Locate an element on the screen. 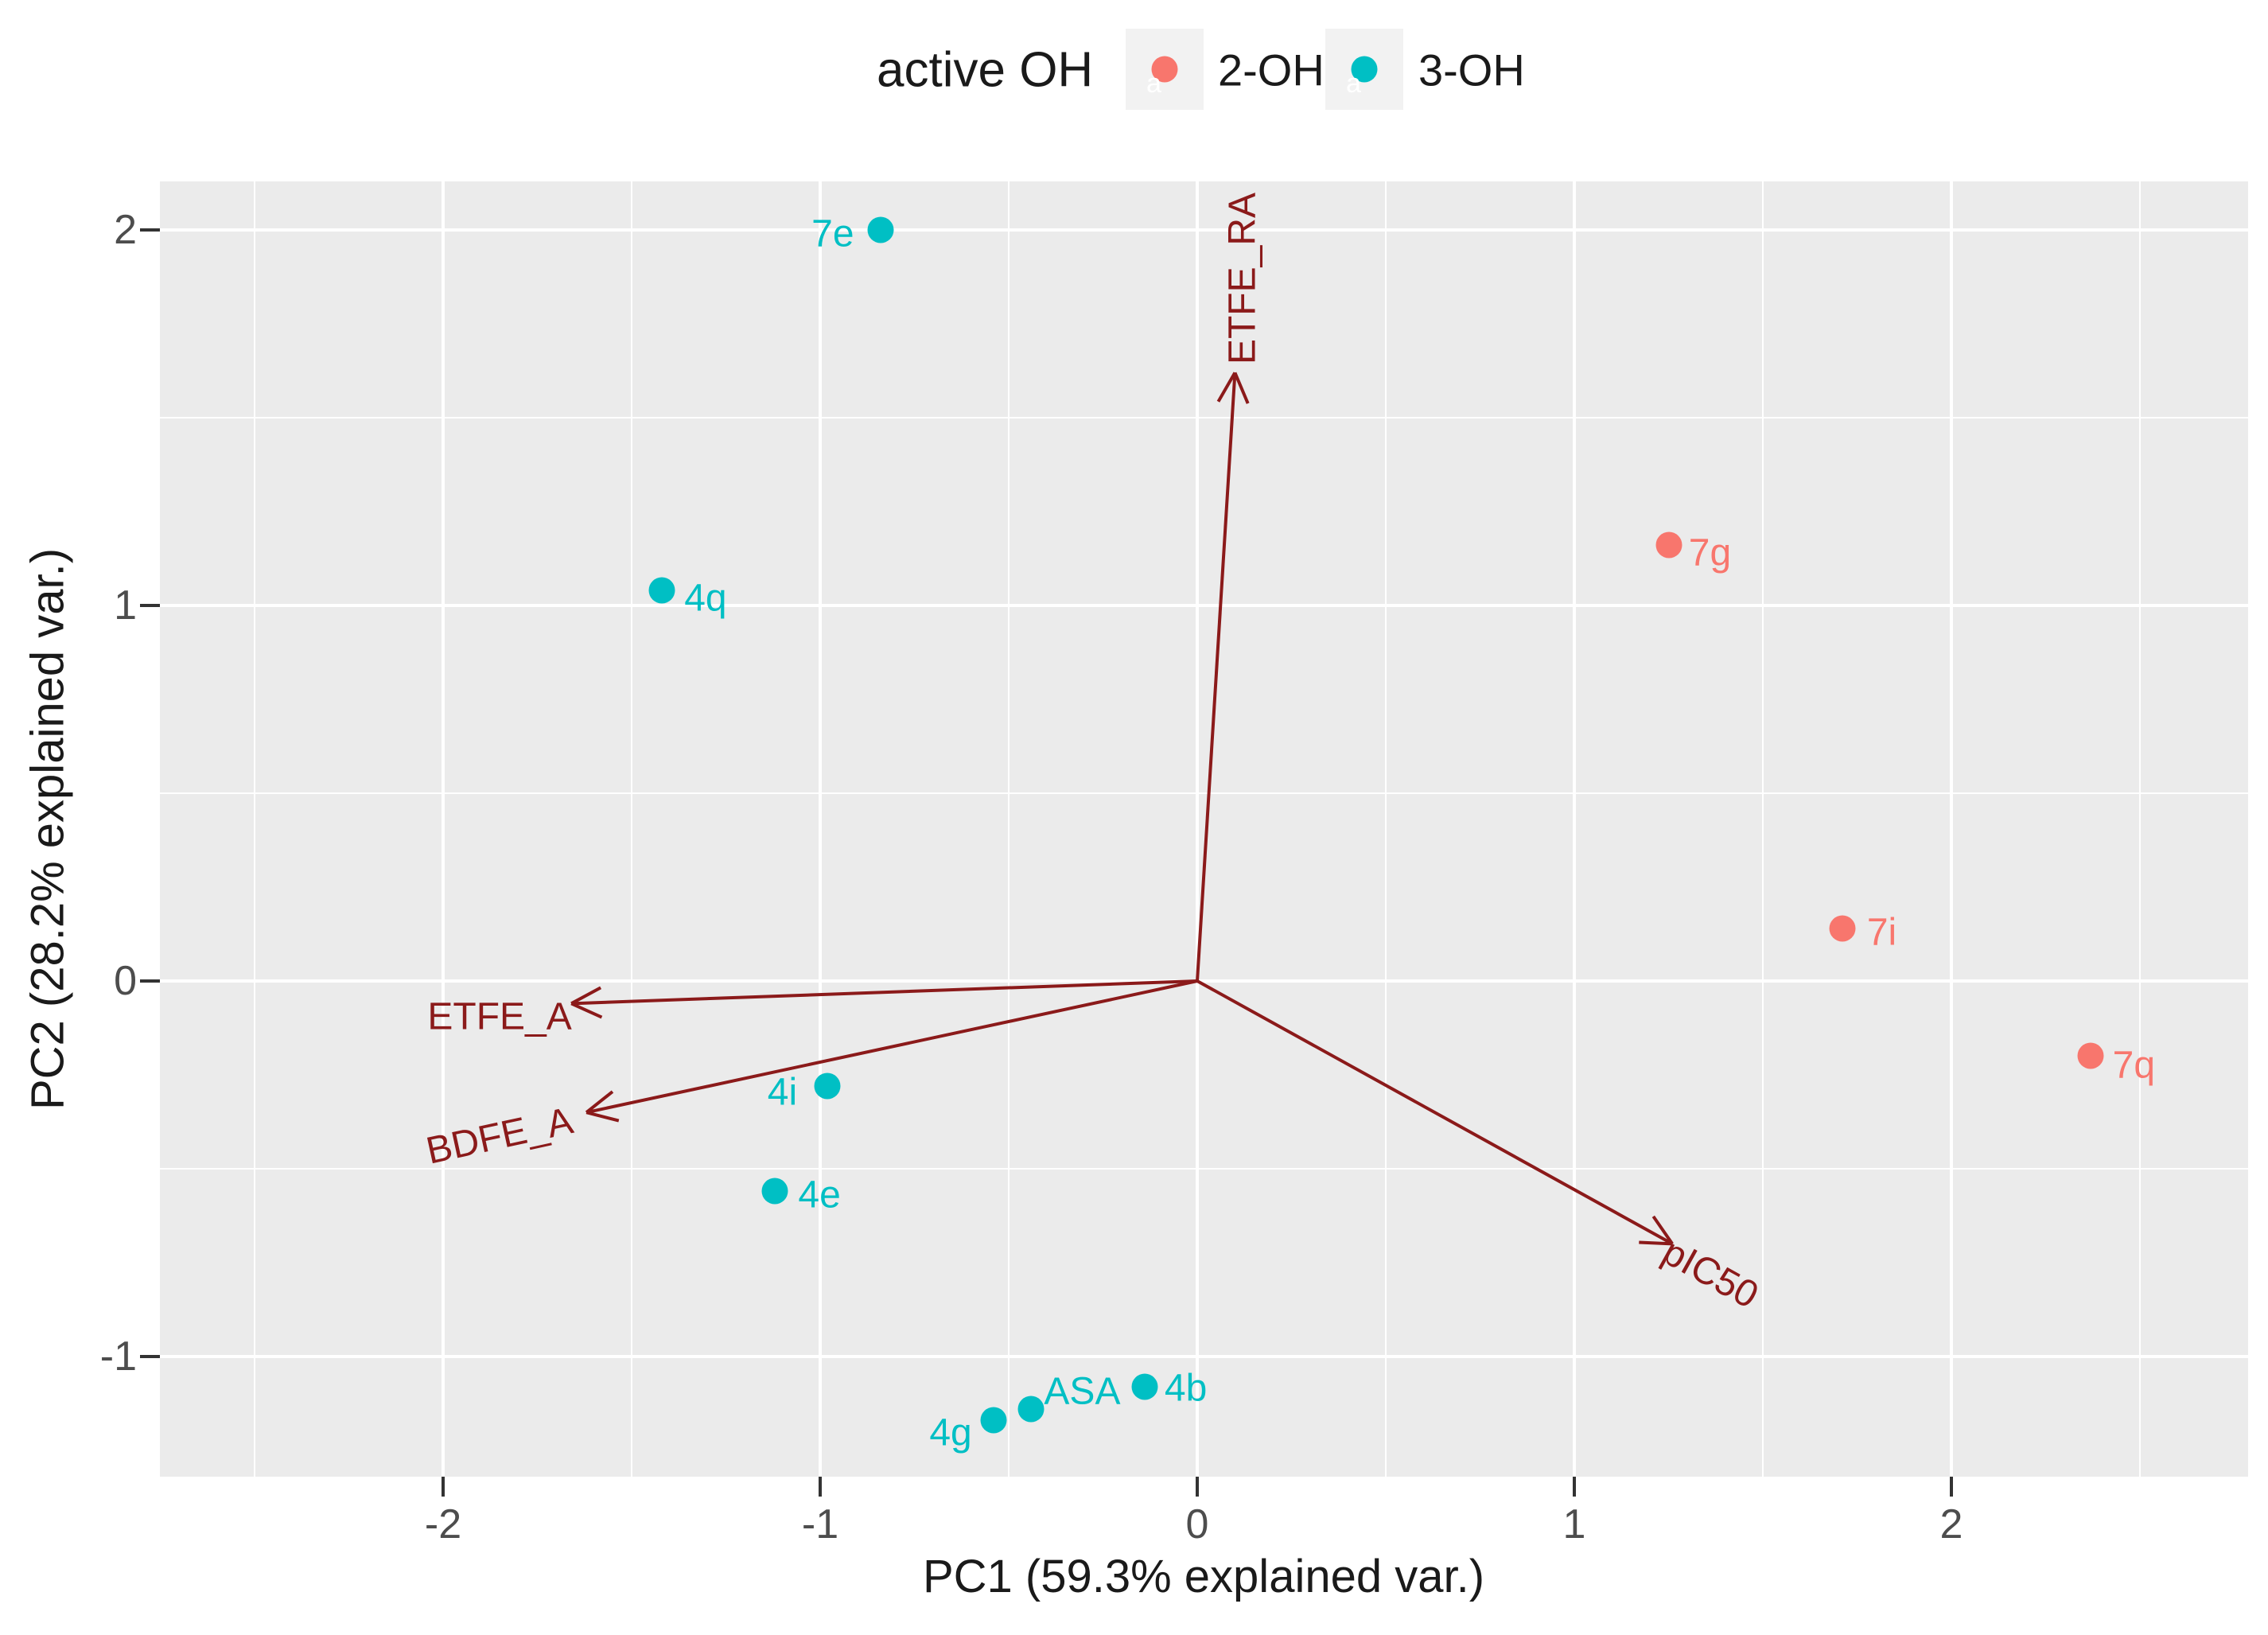 The image size is (2268, 1635). x-axis-tick-label: 0 is located at coordinates (1197, 1524).